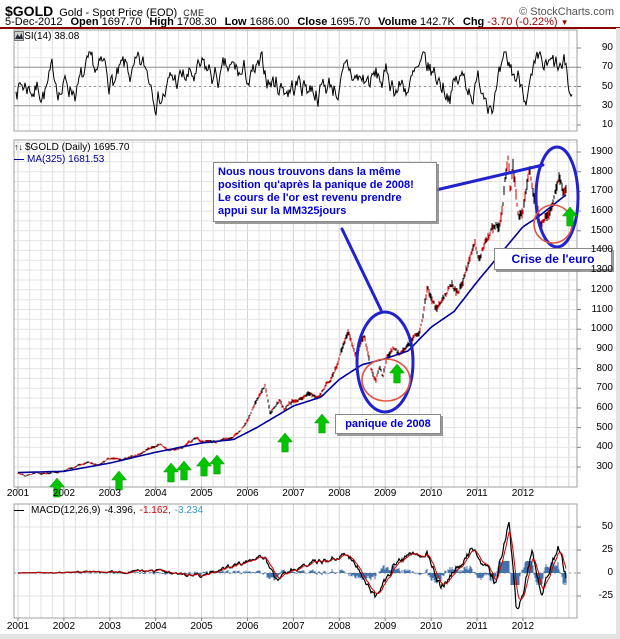 This screenshot has height=639, width=620. Describe the element at coordinates (607, 47) in the screenshot. I see `y-axis-label: 90` at that location.